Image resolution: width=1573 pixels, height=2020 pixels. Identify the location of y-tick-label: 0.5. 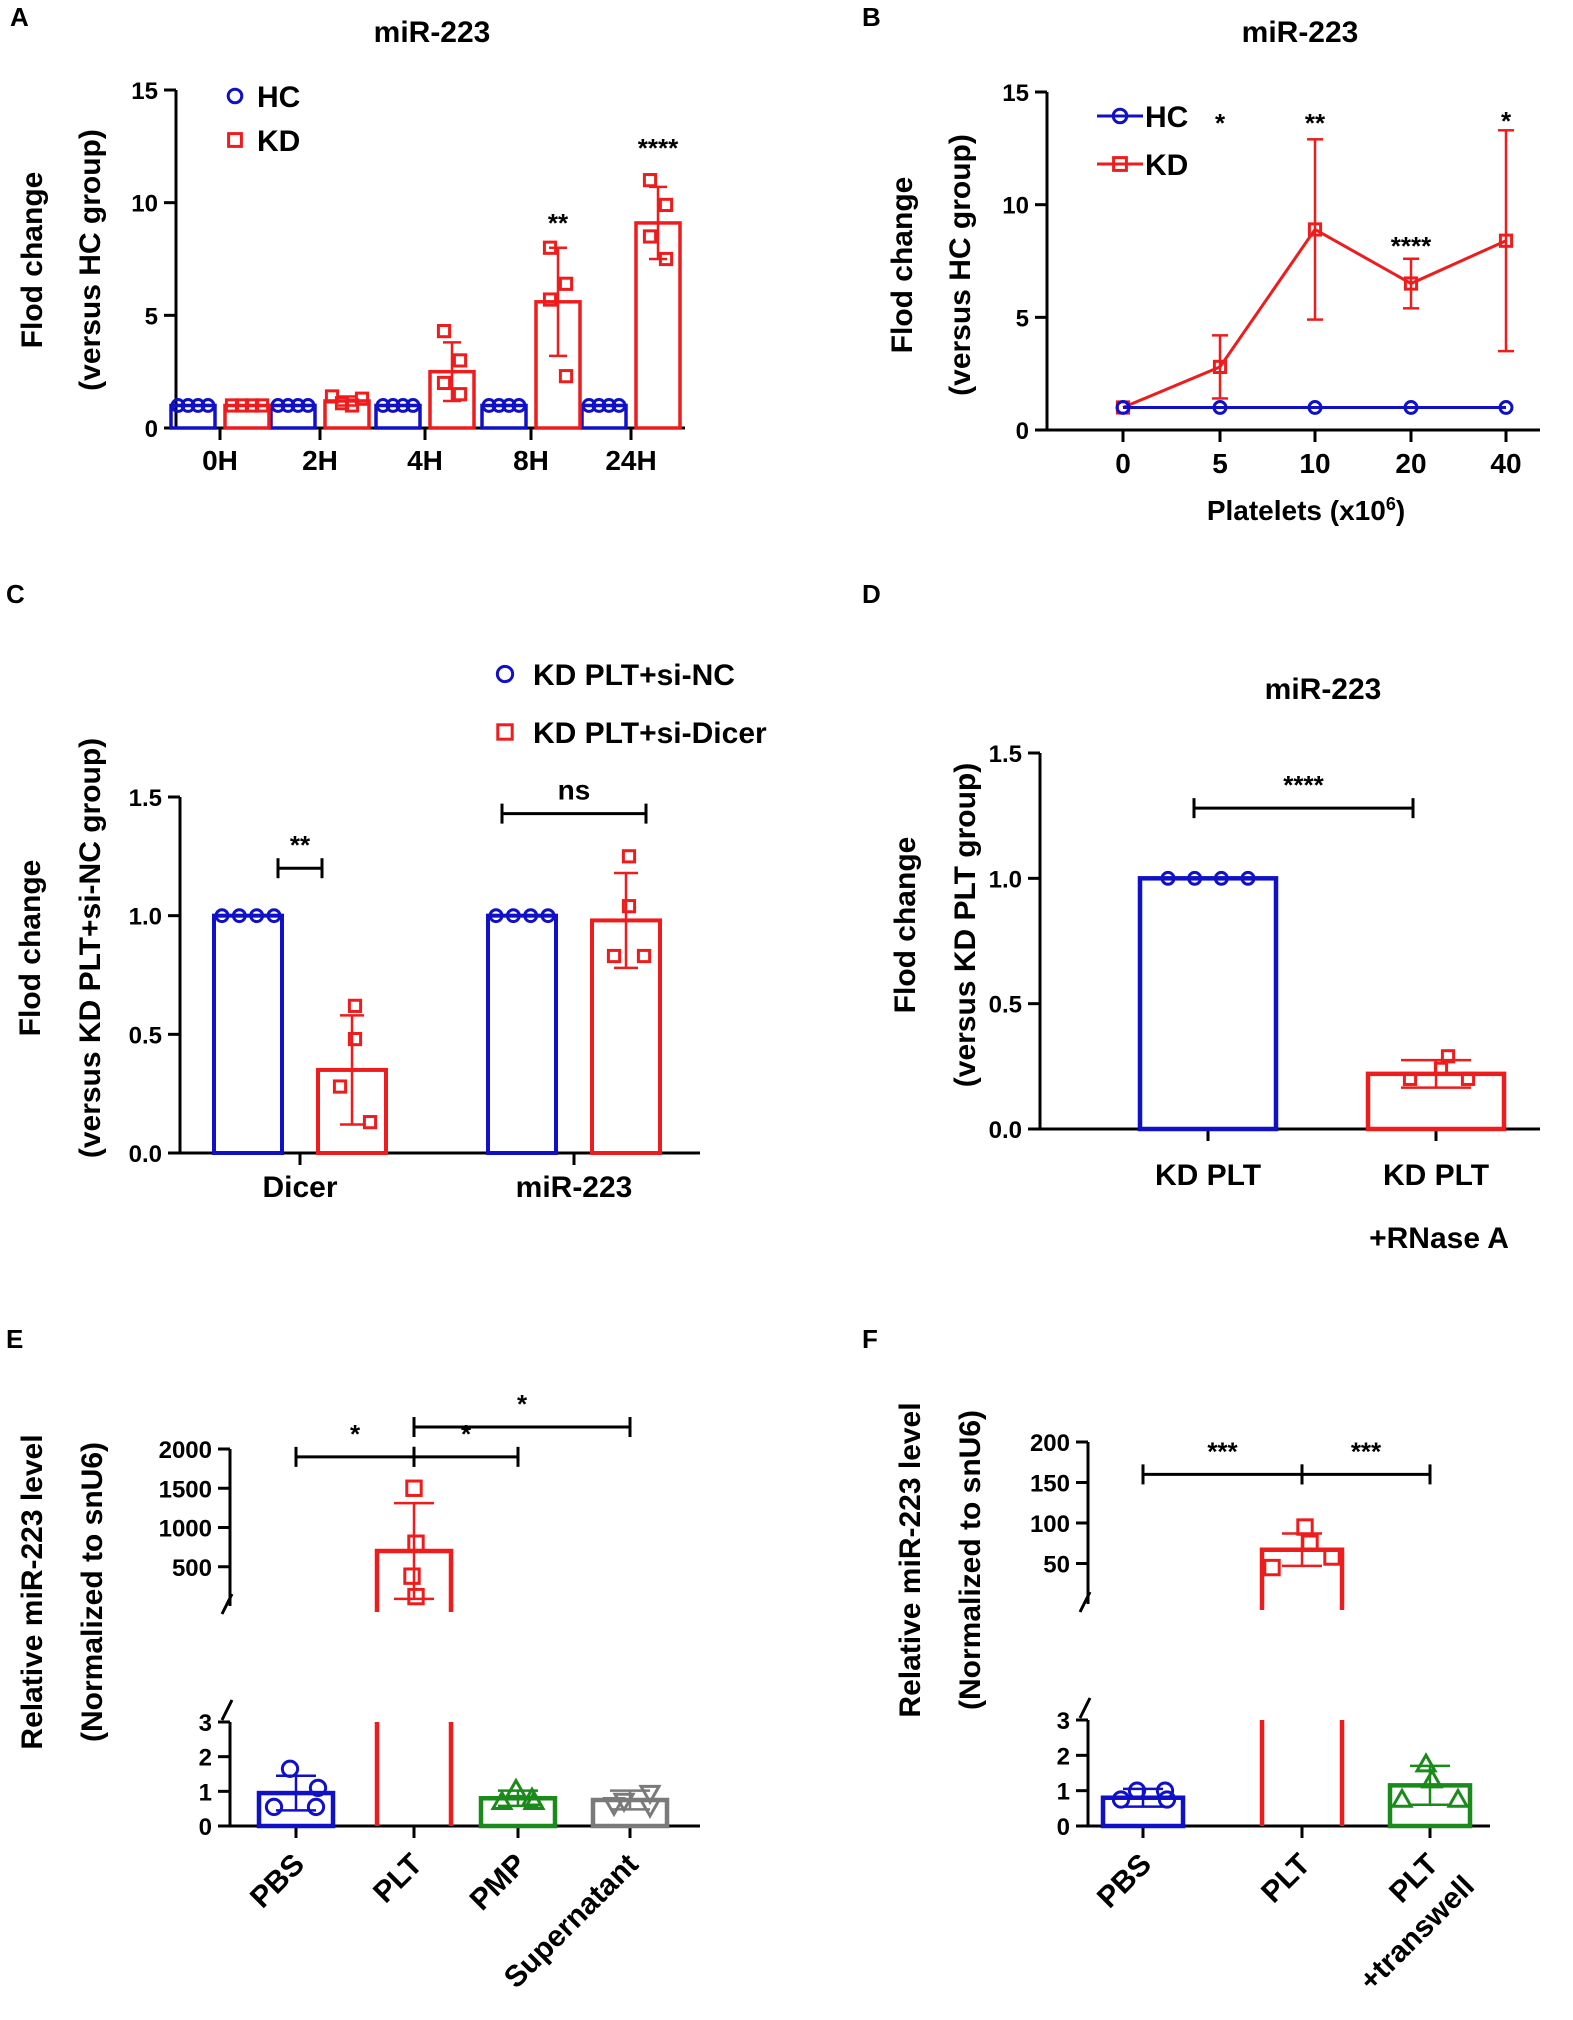
(1005, 1005).